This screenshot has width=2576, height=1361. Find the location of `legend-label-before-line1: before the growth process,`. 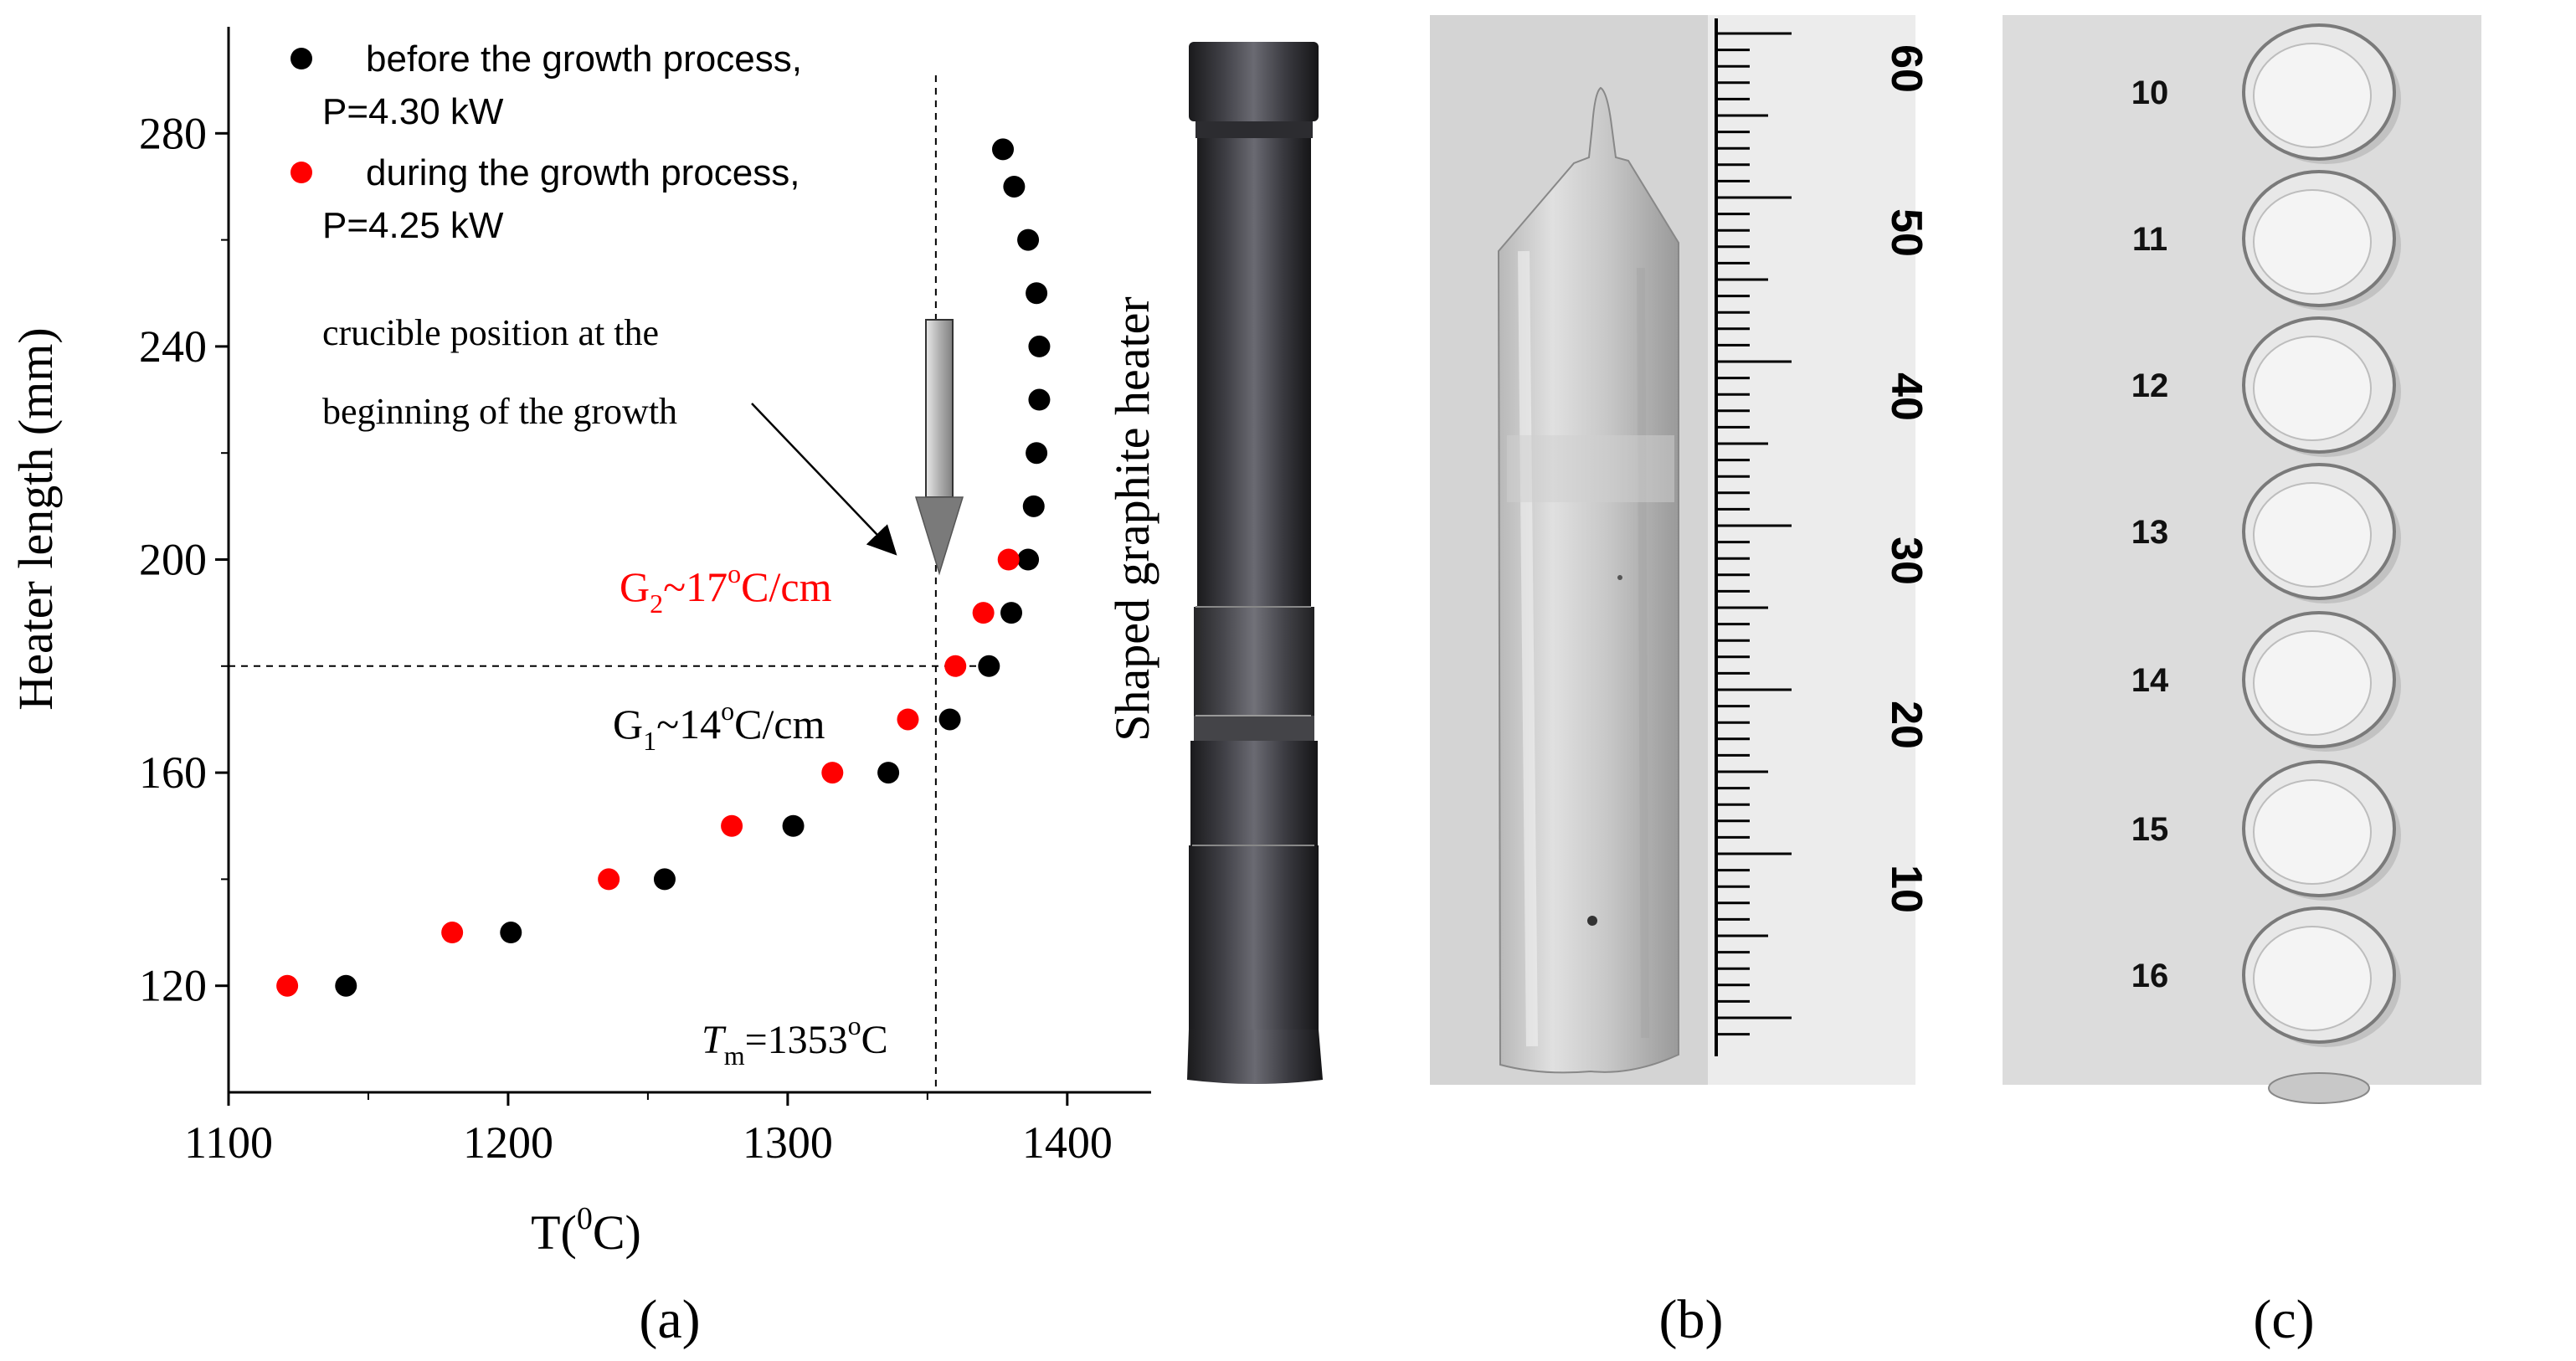

legend-label-before-line1: before the growth process, is located at coordinates (584, 60).